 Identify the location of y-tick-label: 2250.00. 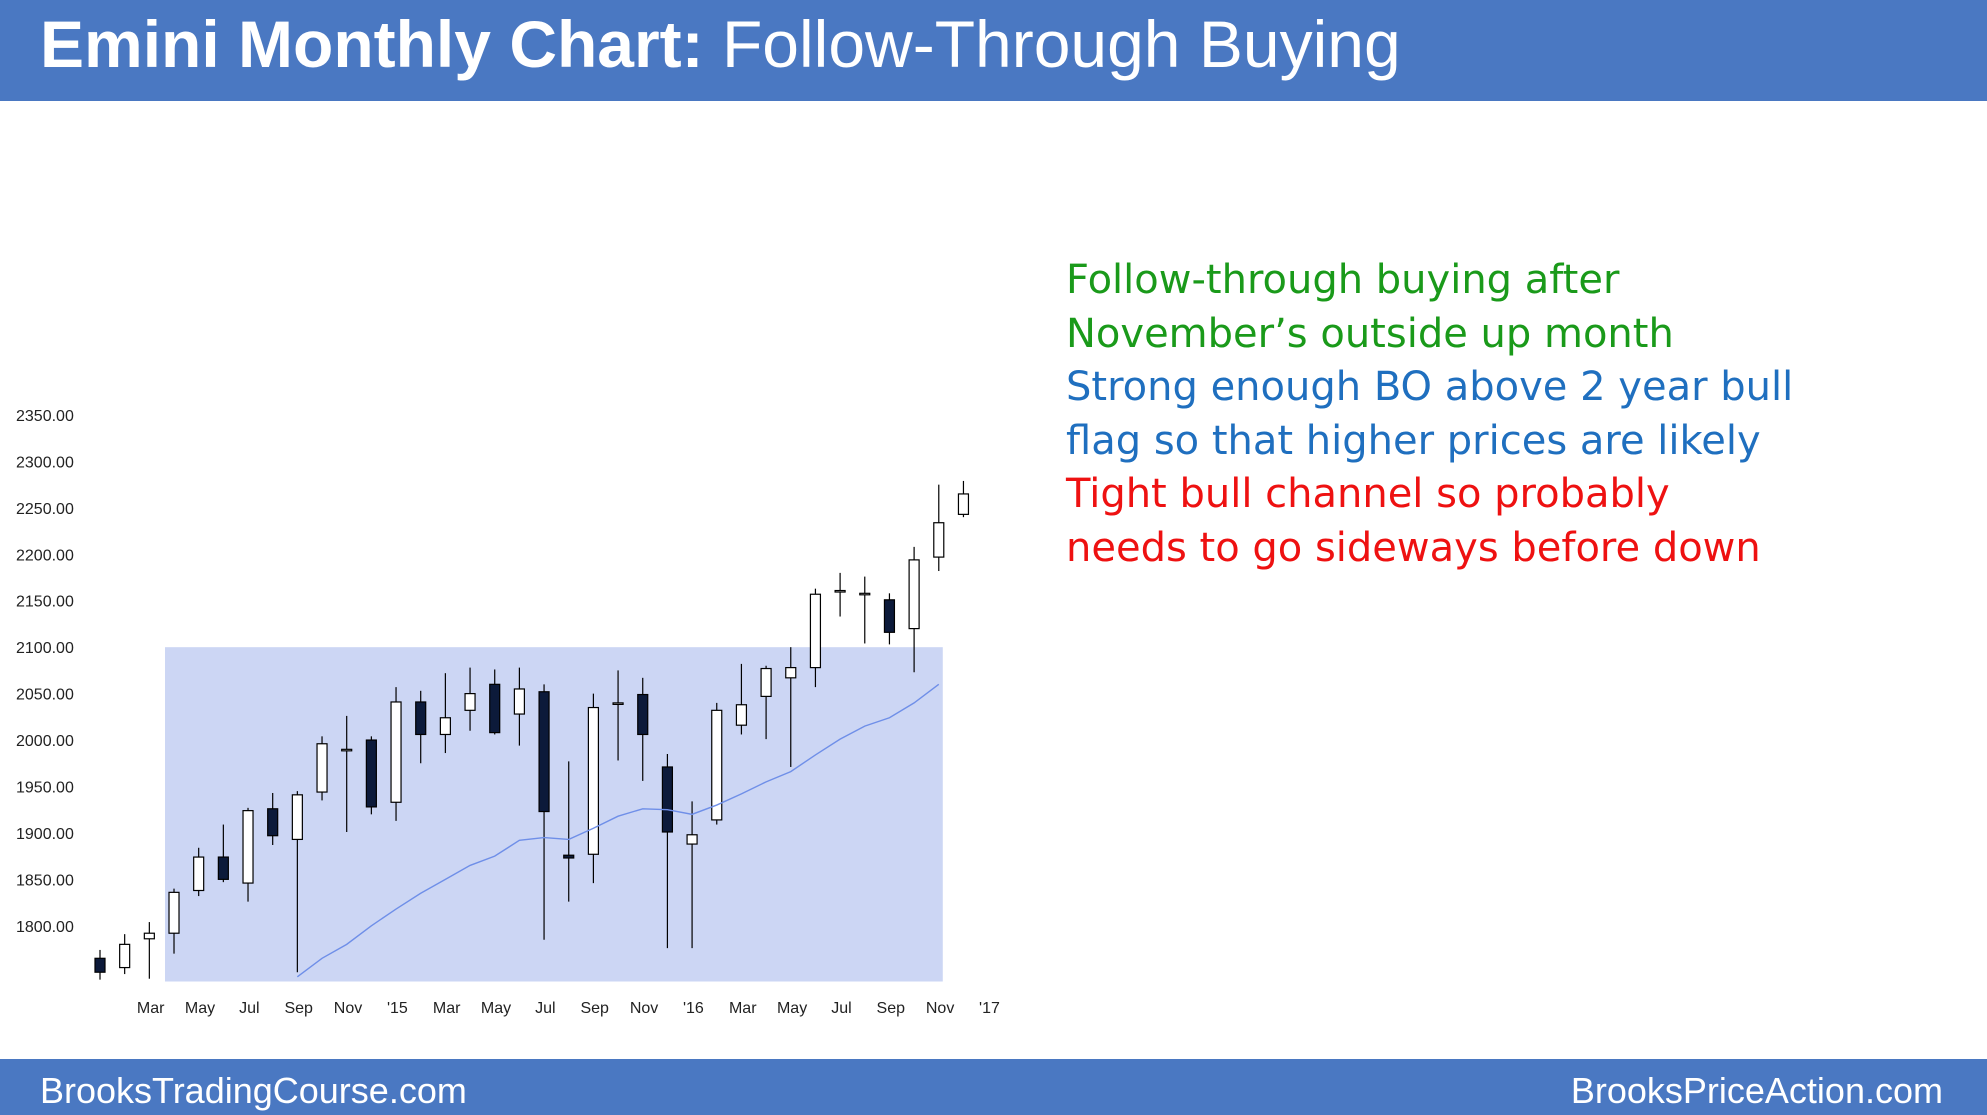
(45, 509).